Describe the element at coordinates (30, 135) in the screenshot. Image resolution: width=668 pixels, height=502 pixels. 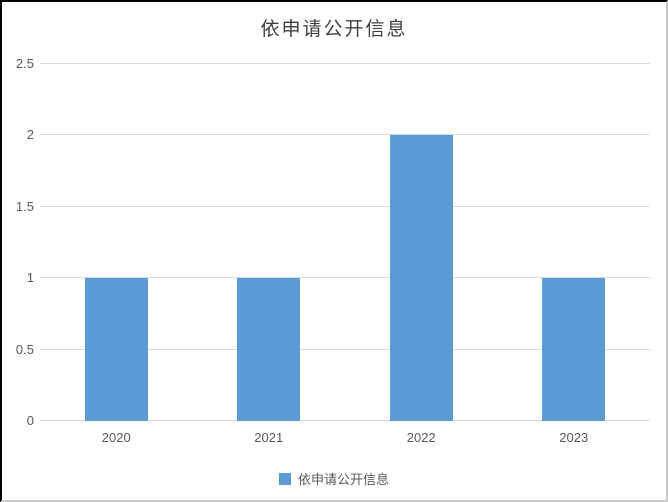
I see `y-axis-tick-label: 2` at that location.